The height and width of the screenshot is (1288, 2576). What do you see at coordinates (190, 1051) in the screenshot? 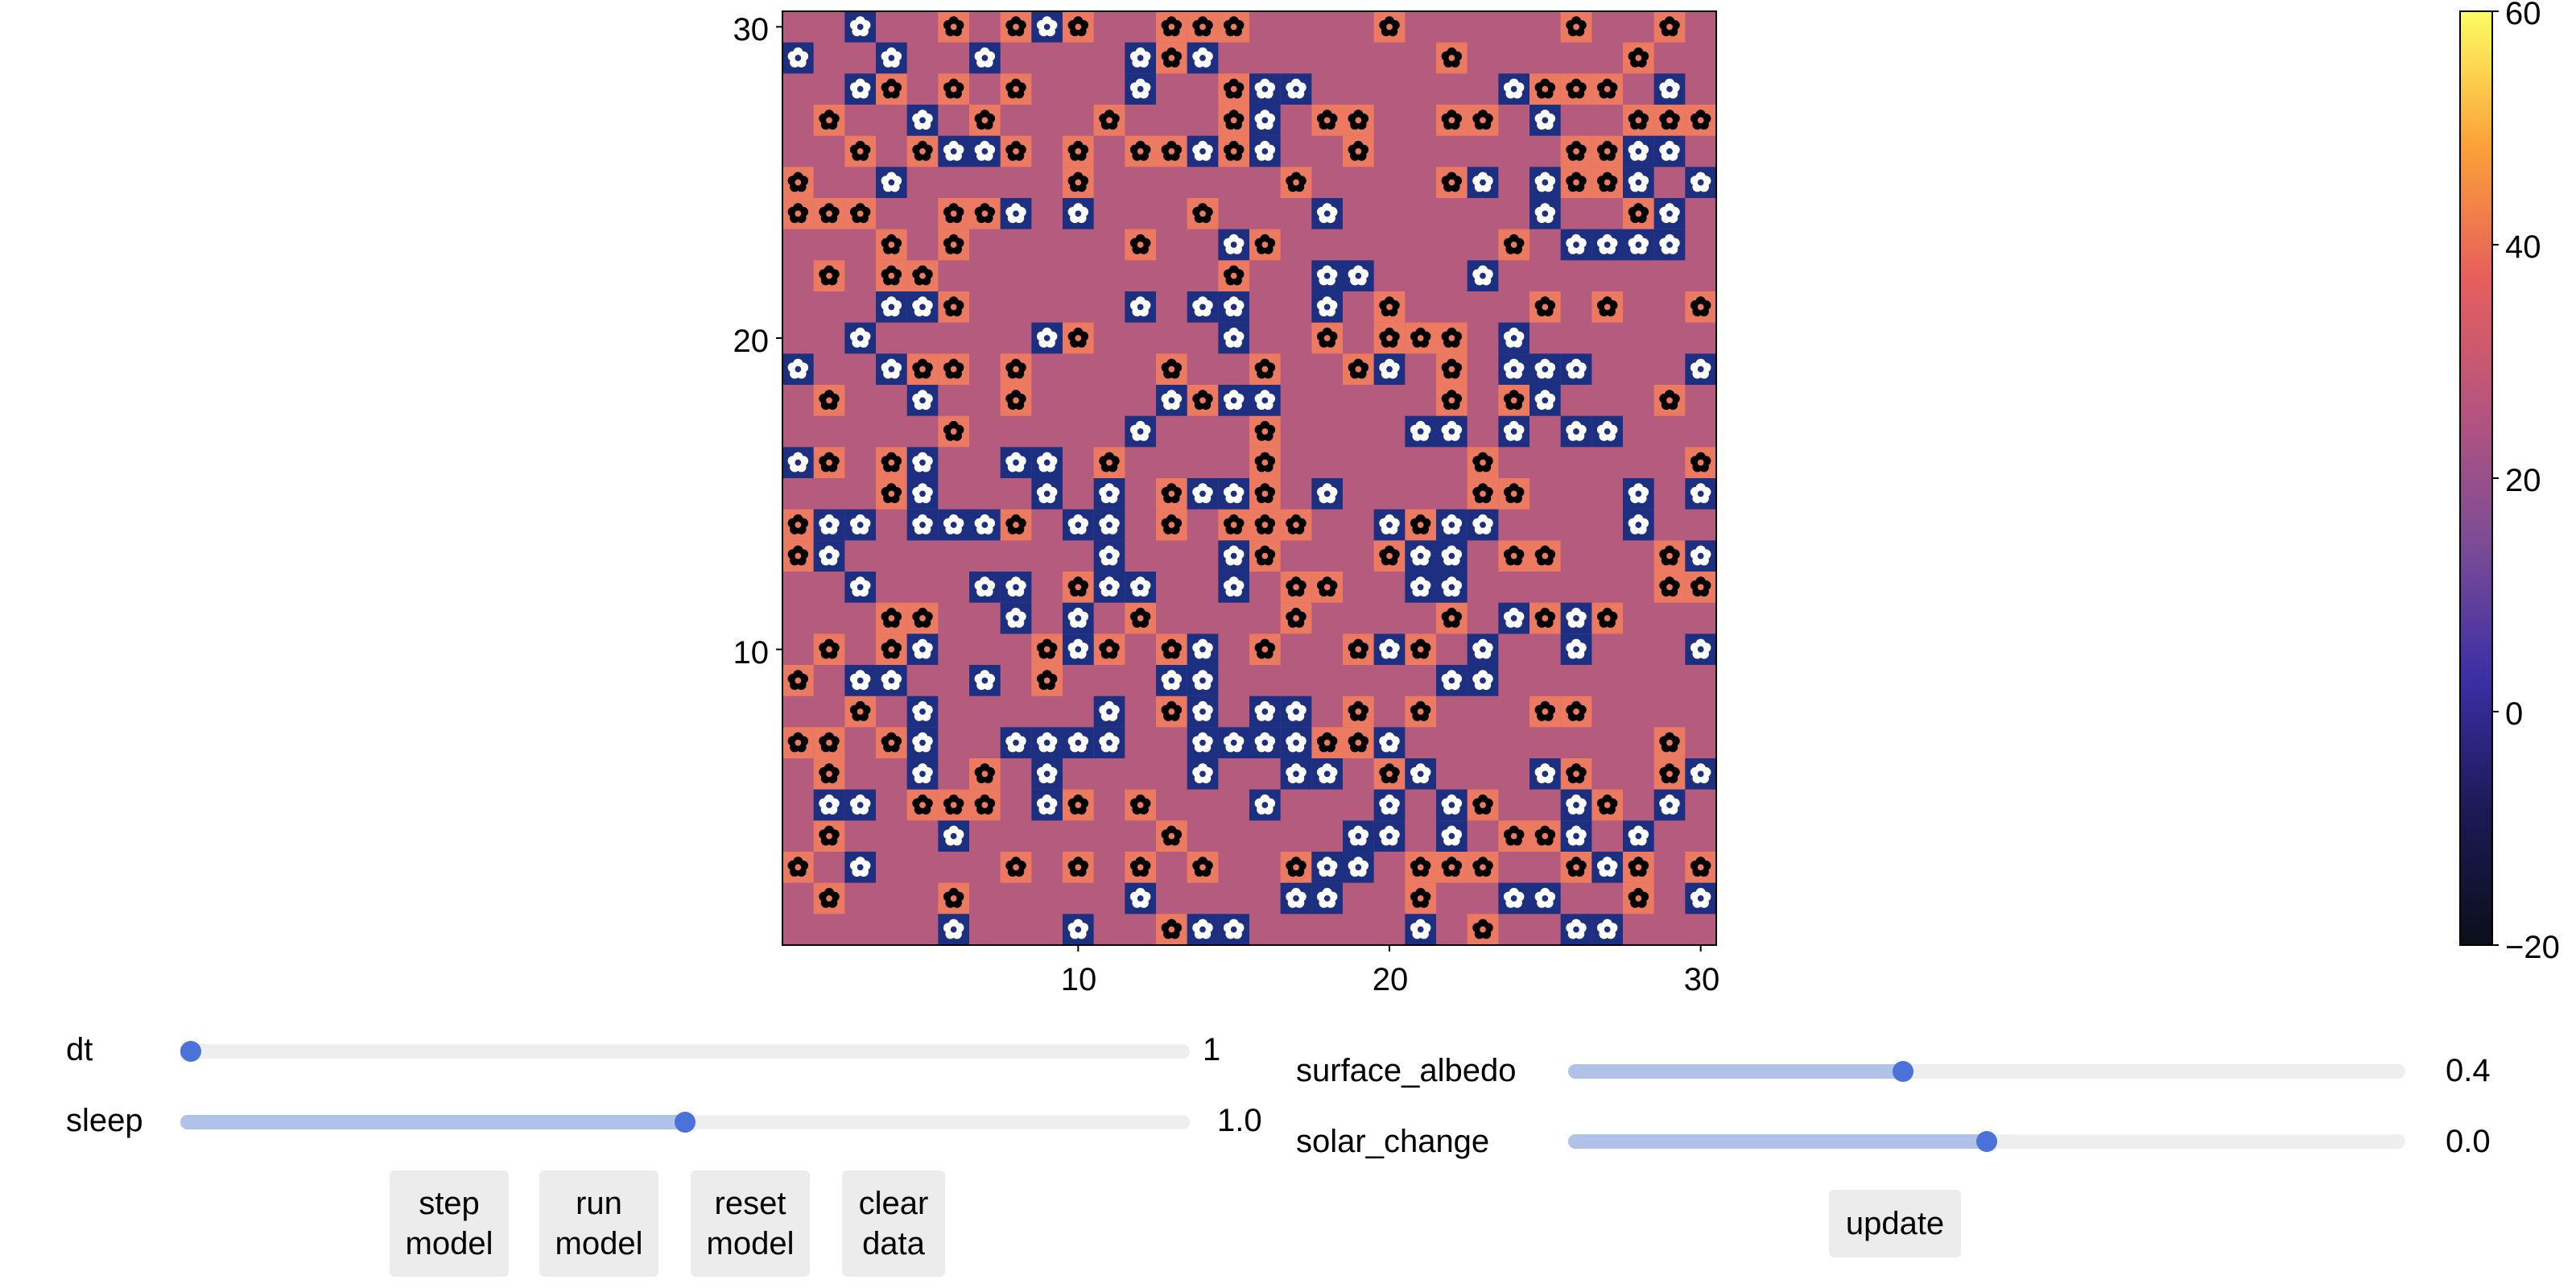
I see `dt-slider-handle` at bounding box center [190, 1051].